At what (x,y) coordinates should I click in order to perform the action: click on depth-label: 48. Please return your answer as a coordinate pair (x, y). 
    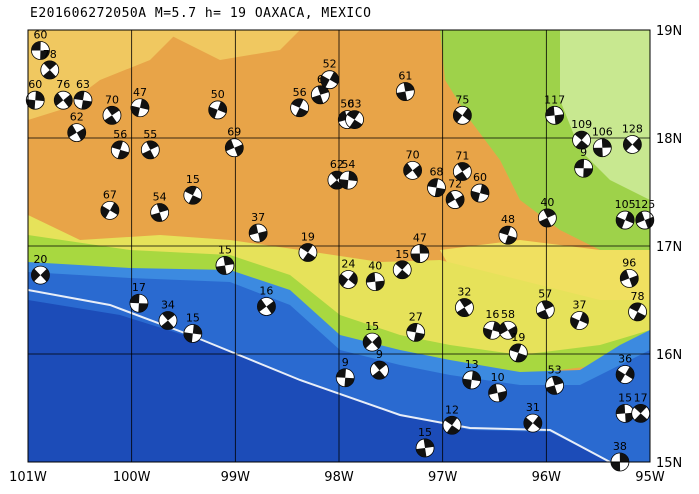
    Looking at the image, I should click on (508, 219).